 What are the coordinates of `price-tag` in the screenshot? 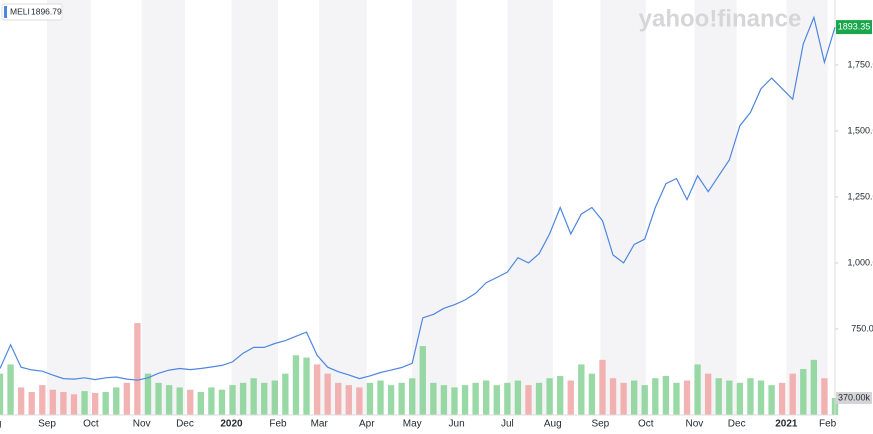 It's located at (854, 27).